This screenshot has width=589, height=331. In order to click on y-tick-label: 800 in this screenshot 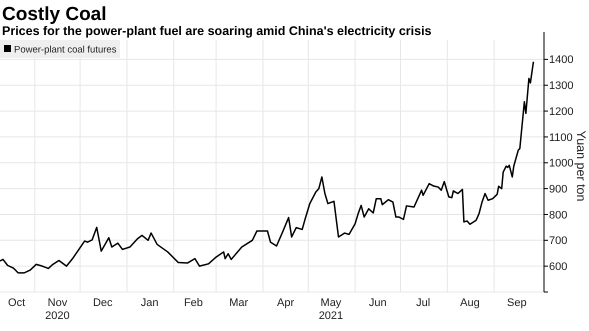, I will do `click(558, 215)`.